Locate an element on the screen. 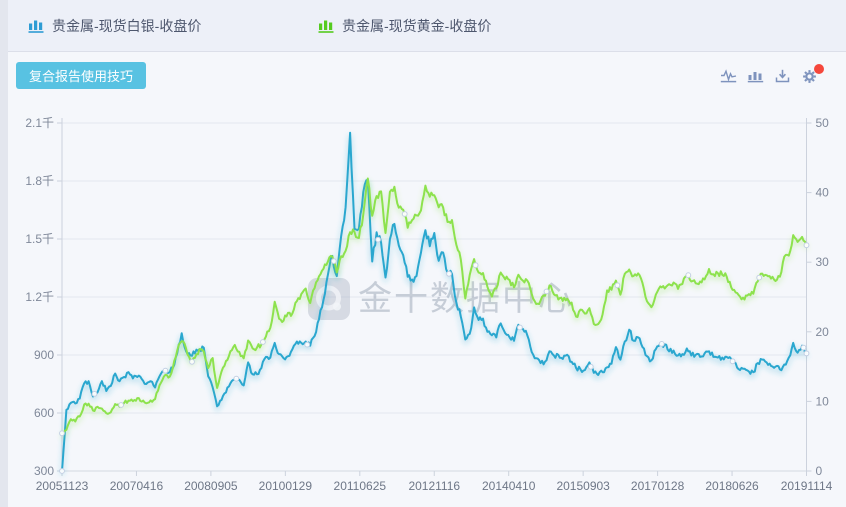 Image resolution: width=846 pixels, height=507 pixels. left-axis-tick-label: 1.2千 is located at coordinates (39, 297).